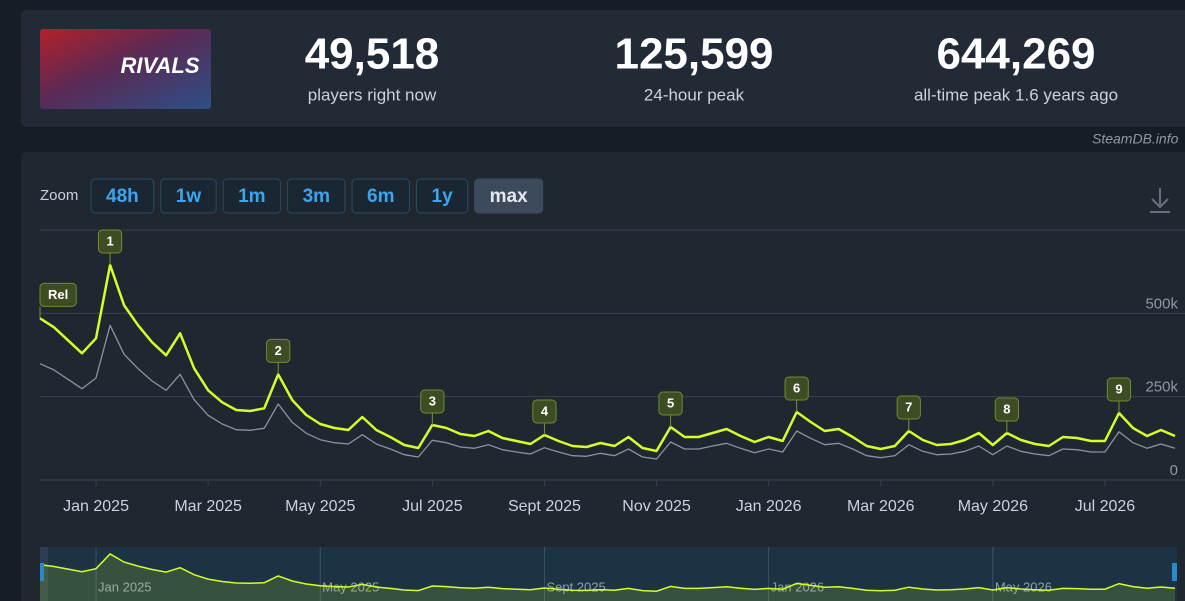 Image resolution: width=1185 pixels, height=601 pixels. What do you see at coordinates (798, 586) in the screenshot?
I see `navigator-label: Jan 2026` at bounding box center [798, 586].